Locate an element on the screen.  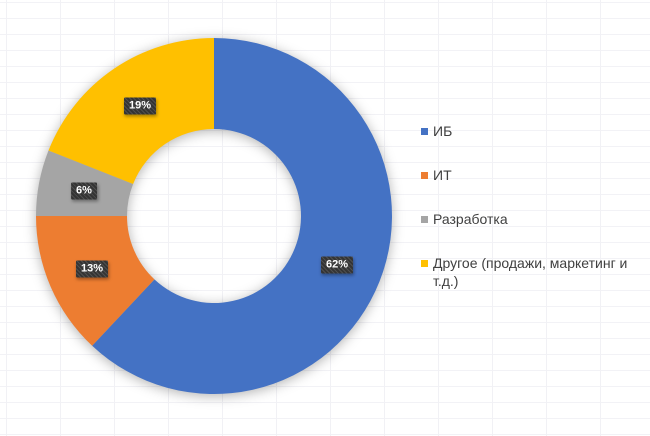
legend-label: Другое (продажи, маркетинг и т.д.) is located at coordinates (530, 272).